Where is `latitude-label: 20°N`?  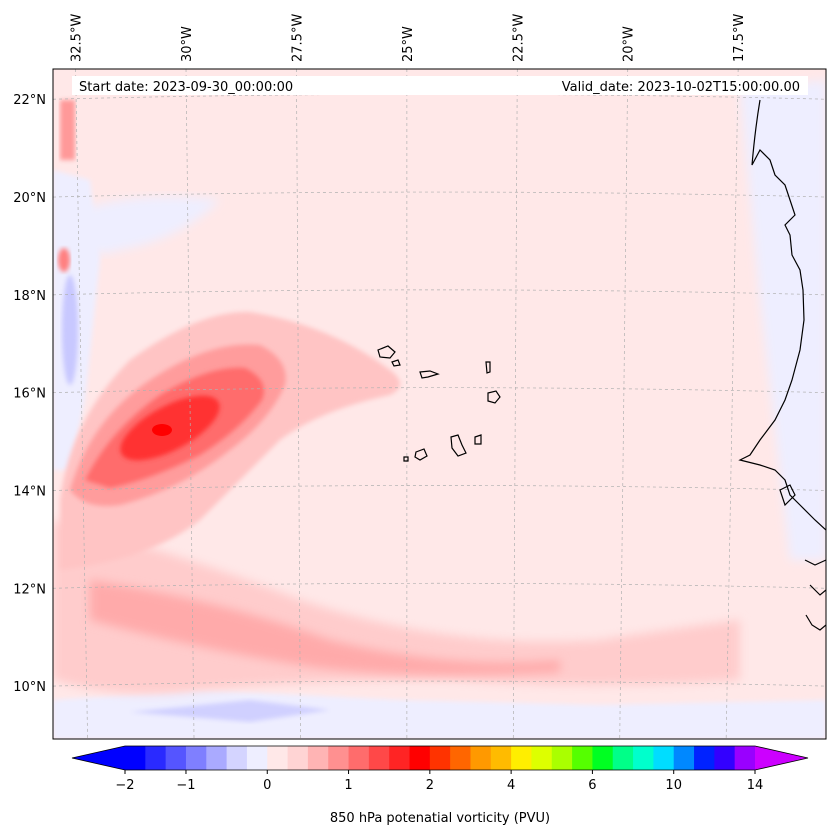 latitude-label: 20°N is located at coordinates (29, 198).